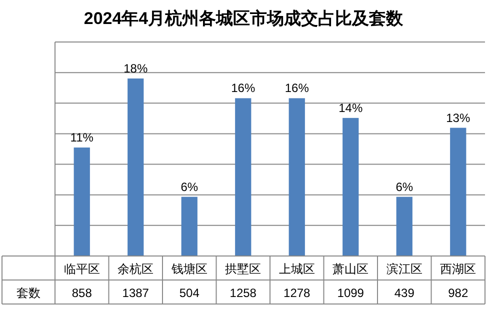 This screenshot has width=487, height=320. What do you see at coordinates (189, 269) in the screenshot?
I see `x-tick-label: 钱塘区` at bounding box center [189, 269].